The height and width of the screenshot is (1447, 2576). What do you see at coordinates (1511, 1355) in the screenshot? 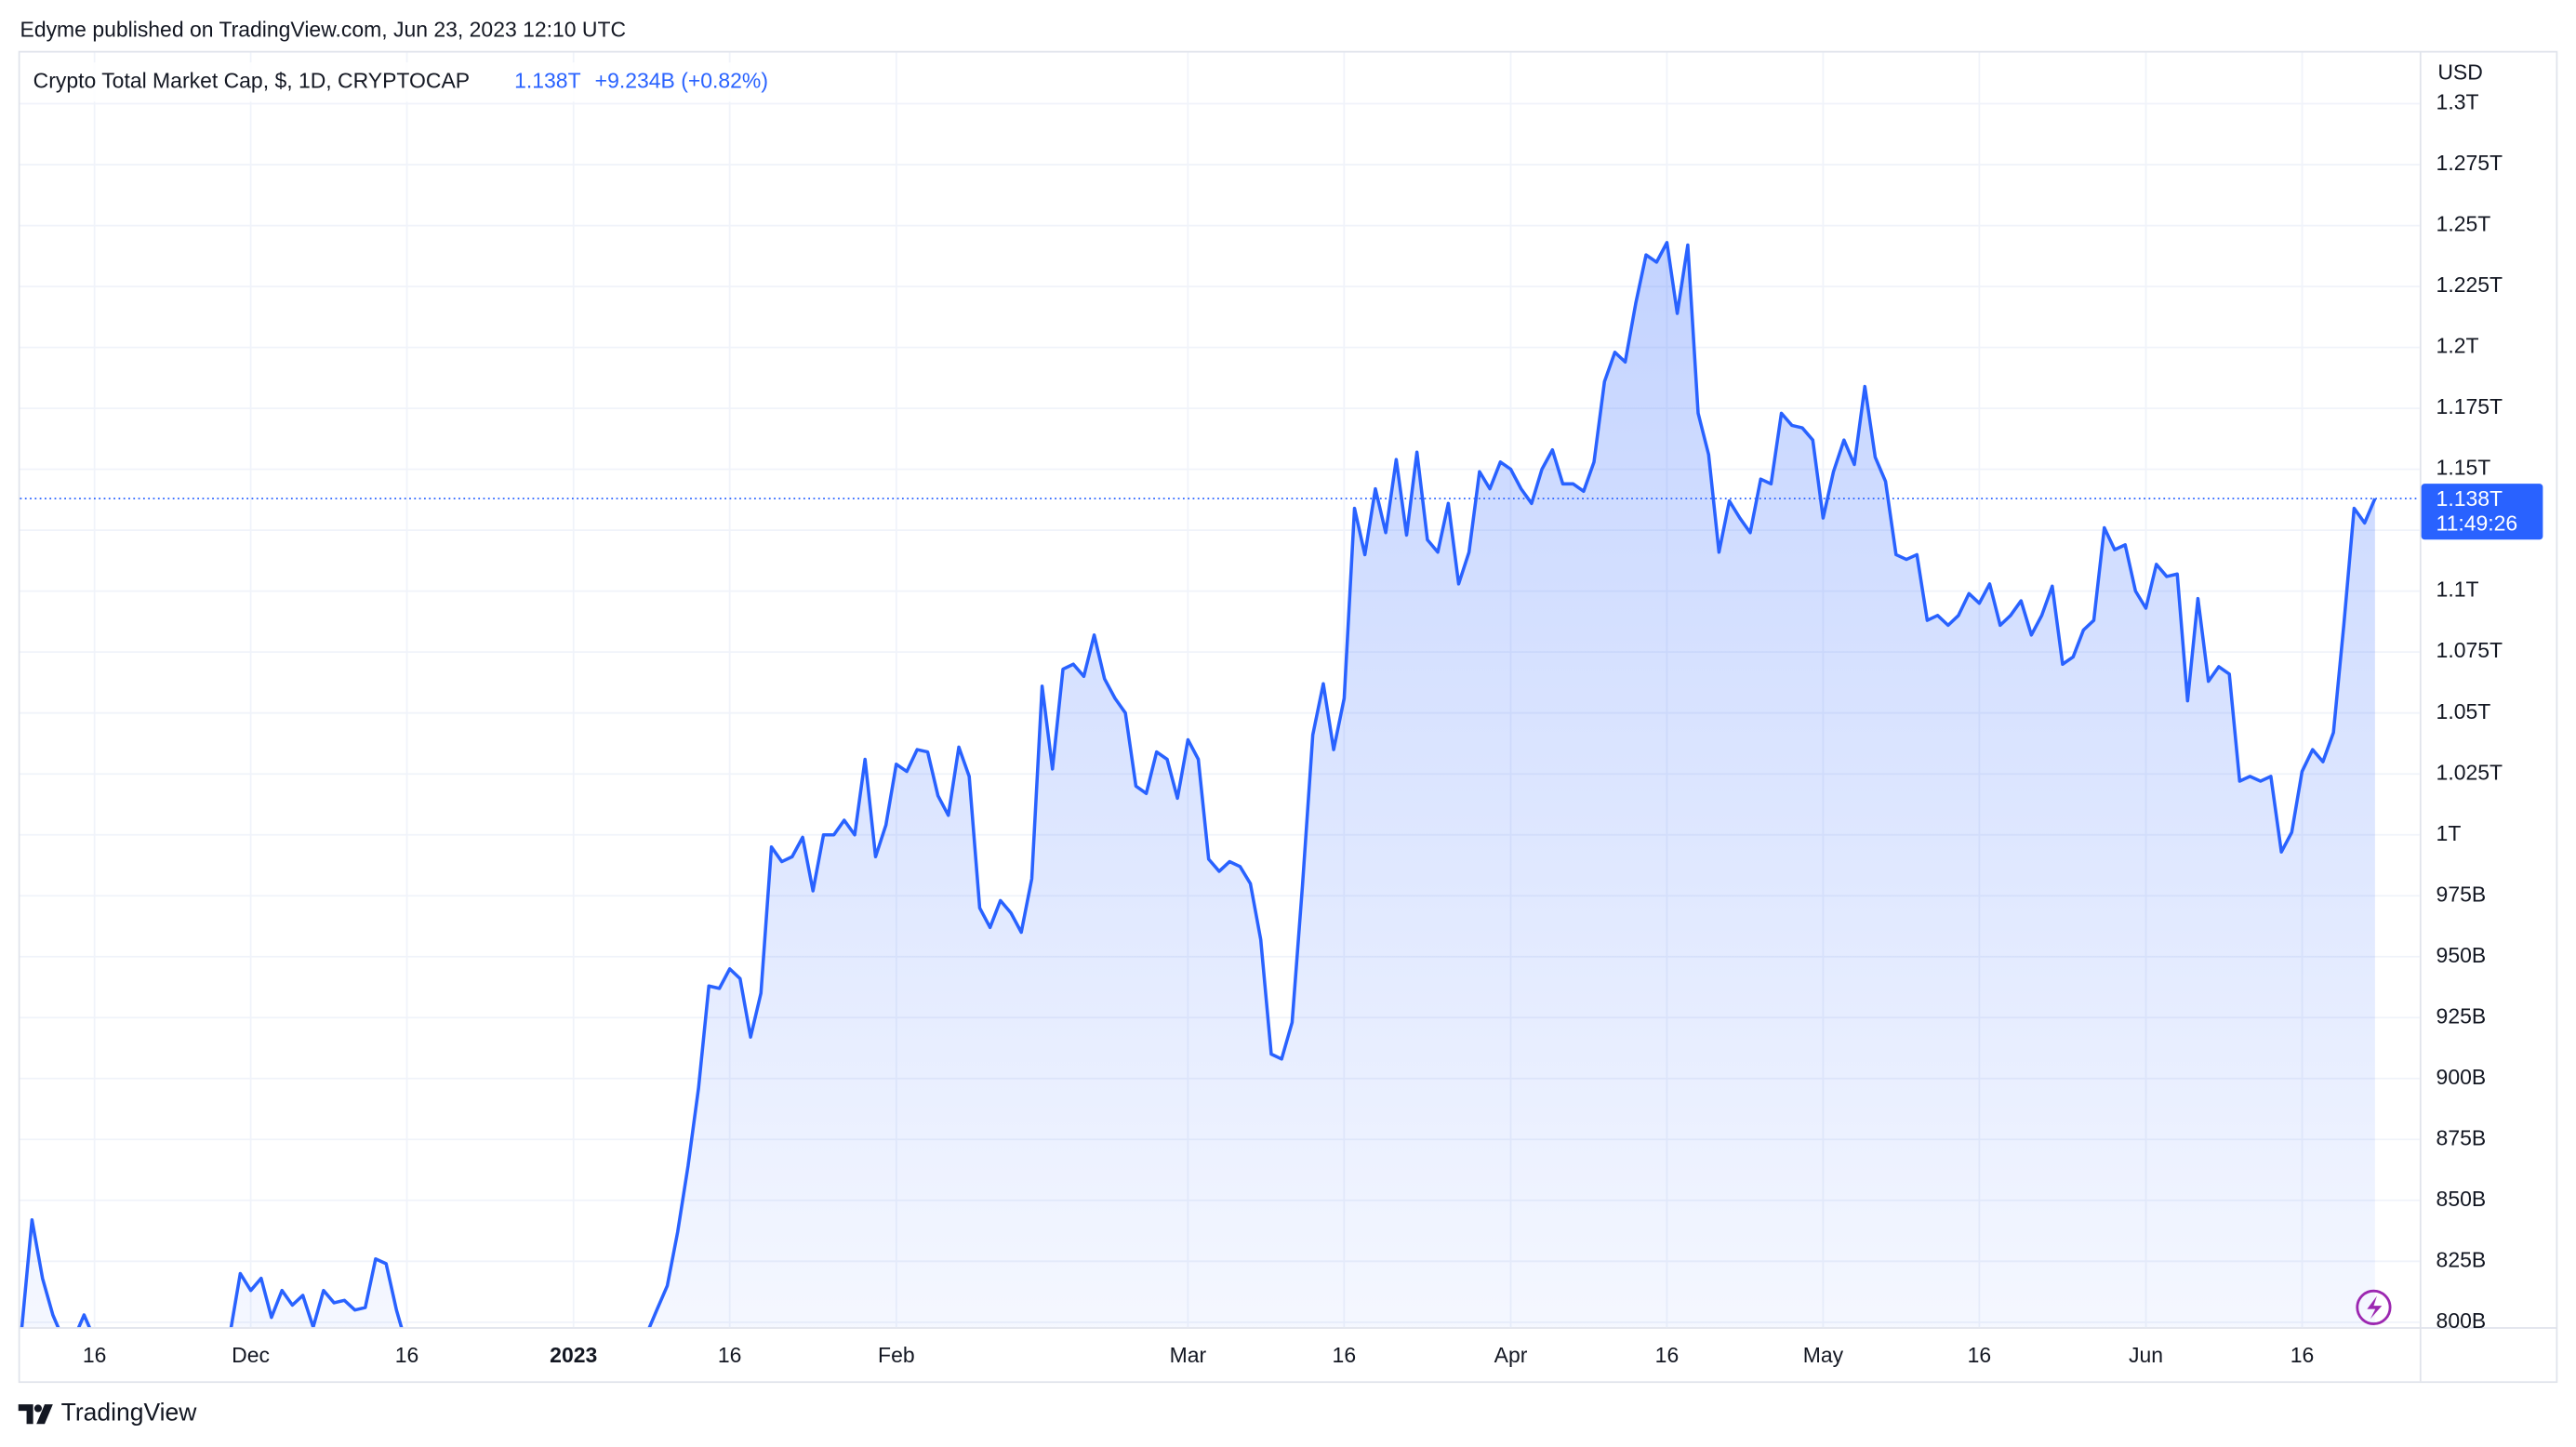
I see `x-tick-label: Apr` at bounding box center [1511, 1355].